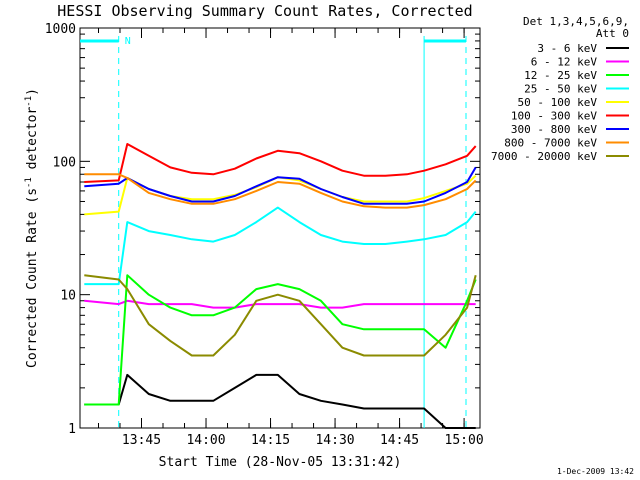 Image resolution: width=640 pixels, height=480 pixels. Describe the element at coordinates (595, 471) in the screenshot. I see `footer-timestamp: 1-Dec-2009 13:42` at that location.